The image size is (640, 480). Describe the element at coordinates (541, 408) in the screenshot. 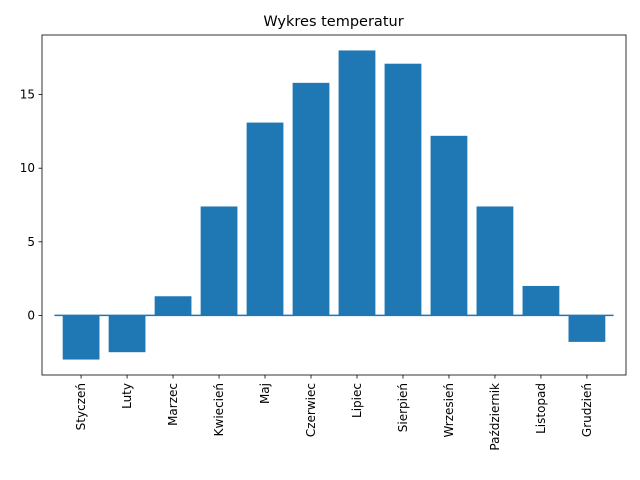

I see `x-tick-label-10: Listopad` at that location.